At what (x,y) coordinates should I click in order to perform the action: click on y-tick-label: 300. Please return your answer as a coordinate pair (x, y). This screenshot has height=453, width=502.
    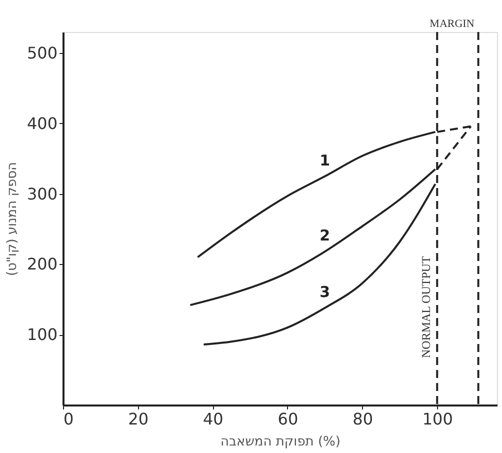
    Looking at the image, I should click on (42, 194).